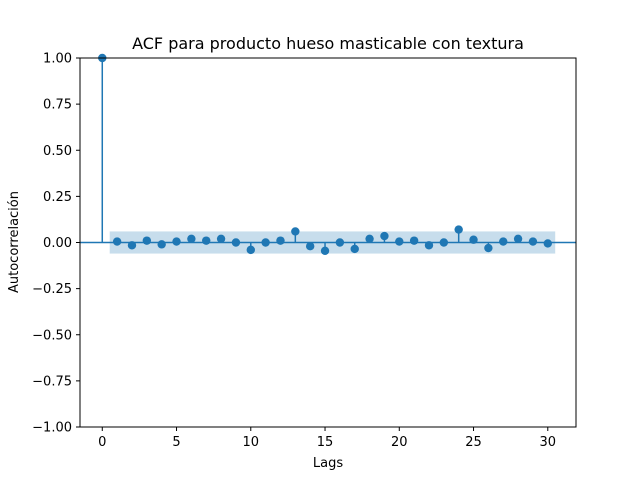 This screenshot has height=480, width=640. Describe the element at coordinates (52, 289) in the screenshot. I see `y-tick-label: −0.25` at that location.